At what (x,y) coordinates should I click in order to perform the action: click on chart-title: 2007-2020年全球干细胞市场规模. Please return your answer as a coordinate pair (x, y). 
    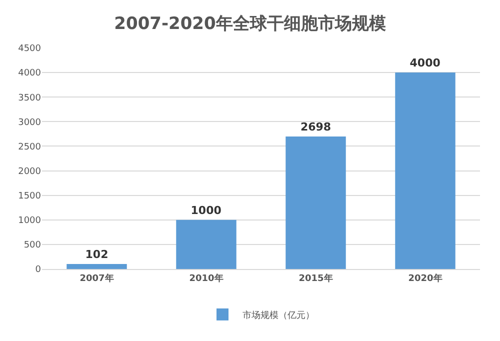
    Looking at the image, I should click on (250, 24).